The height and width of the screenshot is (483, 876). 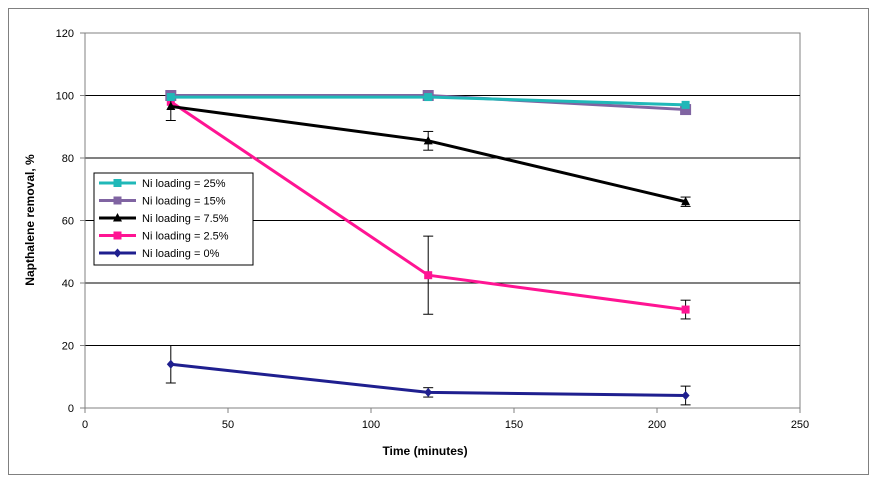 What do you see at coordinates (68, 222) in the screenshot?
I see `y-tick-label-60: 60` at bounding box center [68, 222].